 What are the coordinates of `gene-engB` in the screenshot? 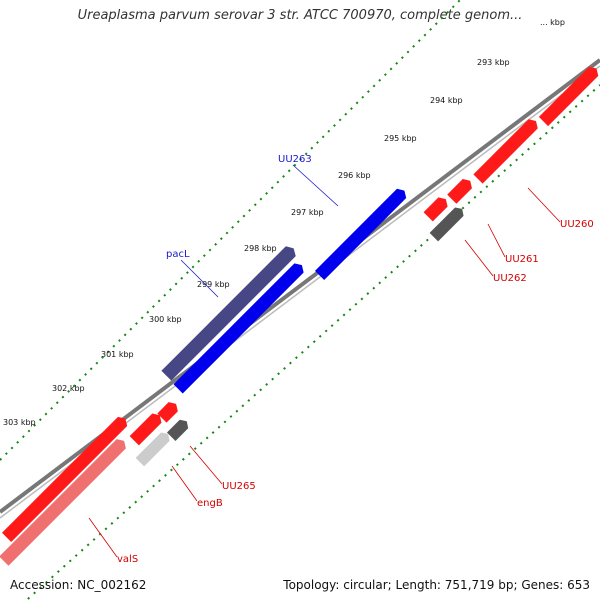 It's located at (154, 448).